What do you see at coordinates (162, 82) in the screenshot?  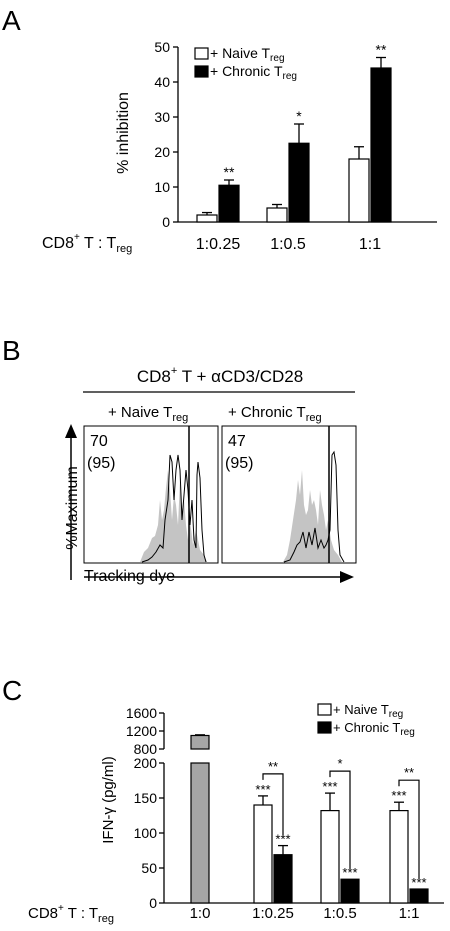 I see `panel-a-y-tick-label: 40` at bounding box center [162, 82].